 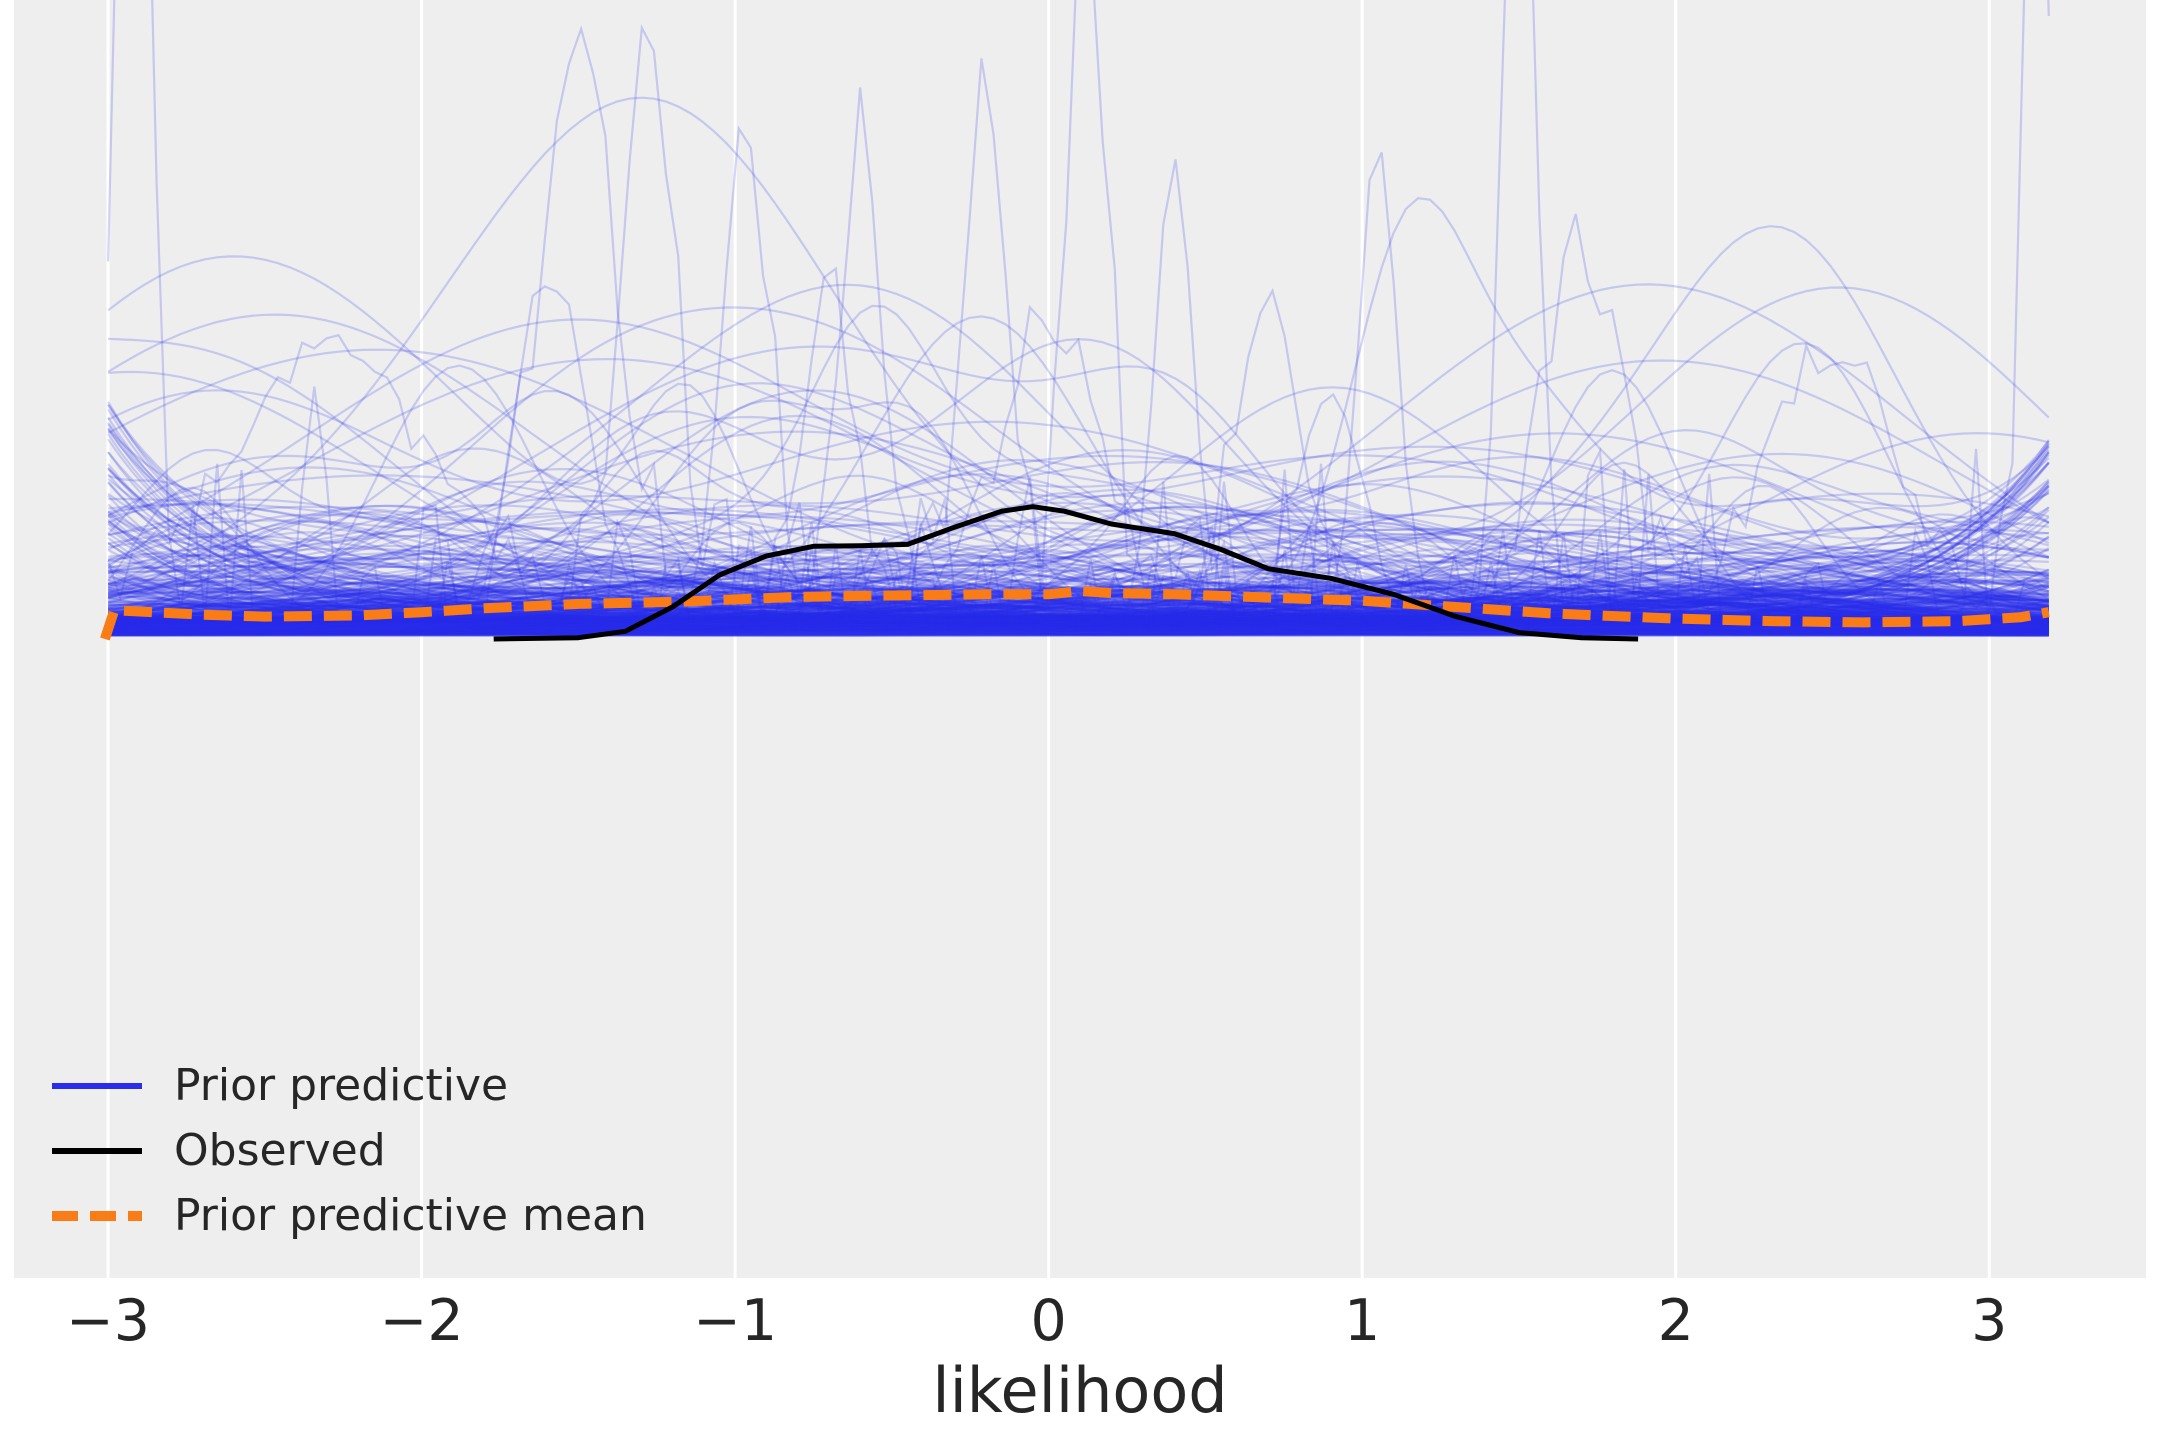 What do you see at coordinates (422, 1321) in the screenshot?
I see `x-tick-label: −2` at bounding box center [422, 1321].